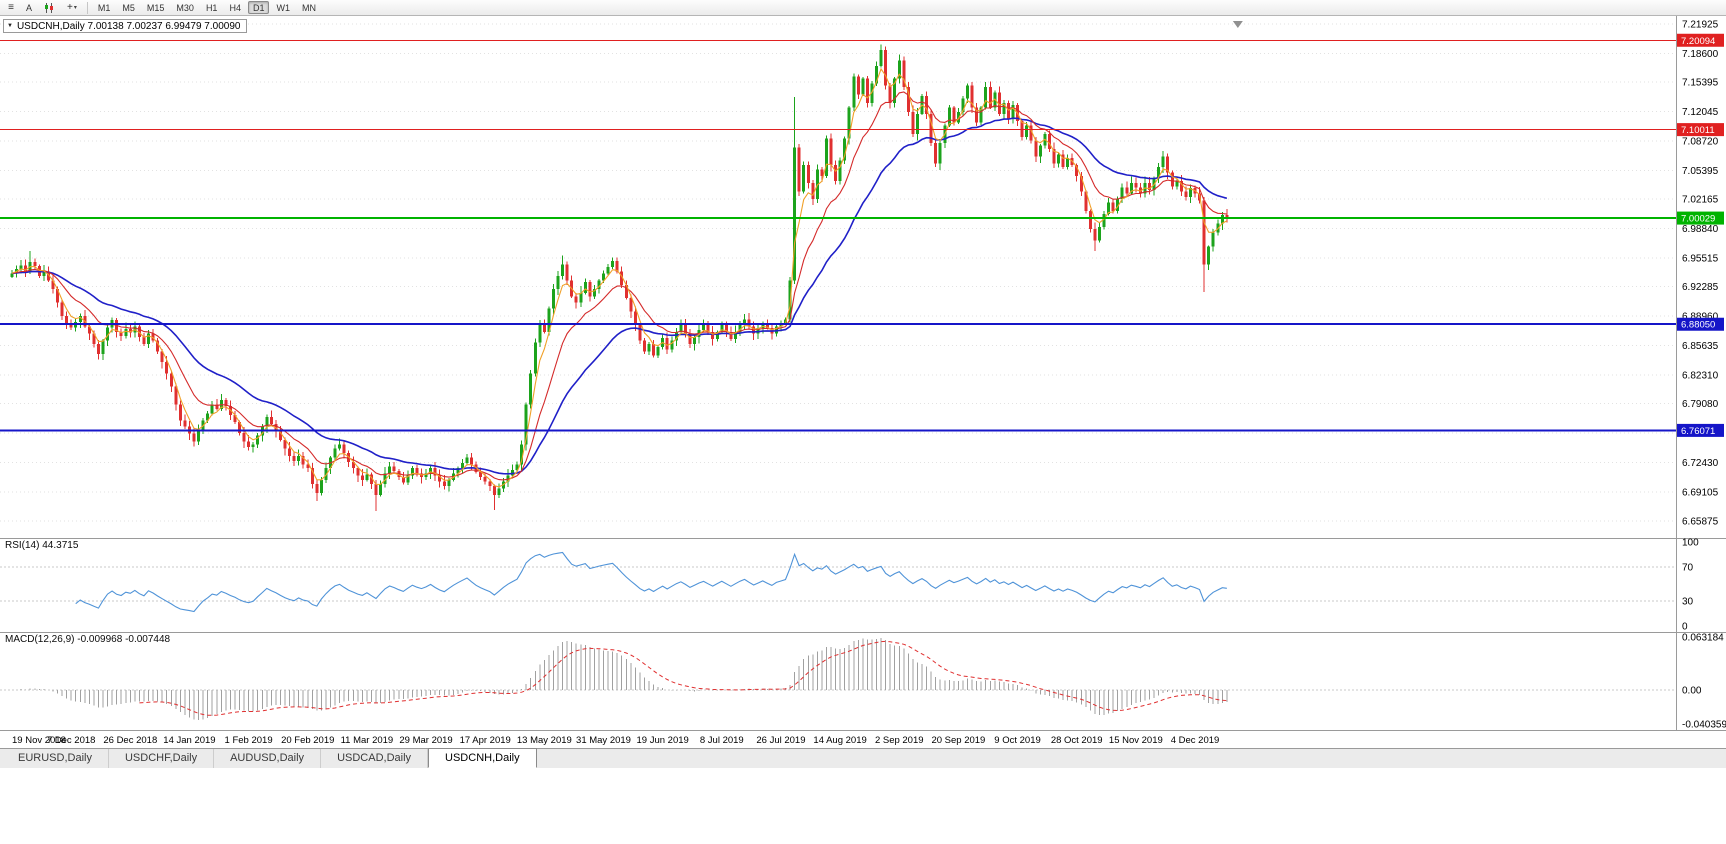 This screenshot has width=1726, height=844. I want to click on svg-text: 11 Mar 2019, so click(367, 740).